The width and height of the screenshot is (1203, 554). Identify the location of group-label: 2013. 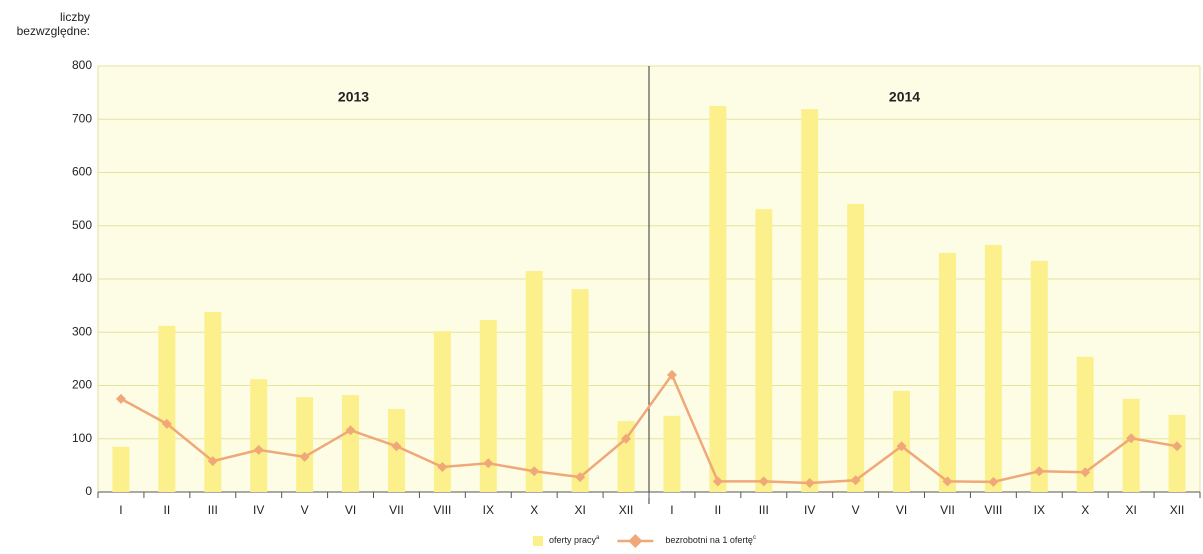
(353, 97).